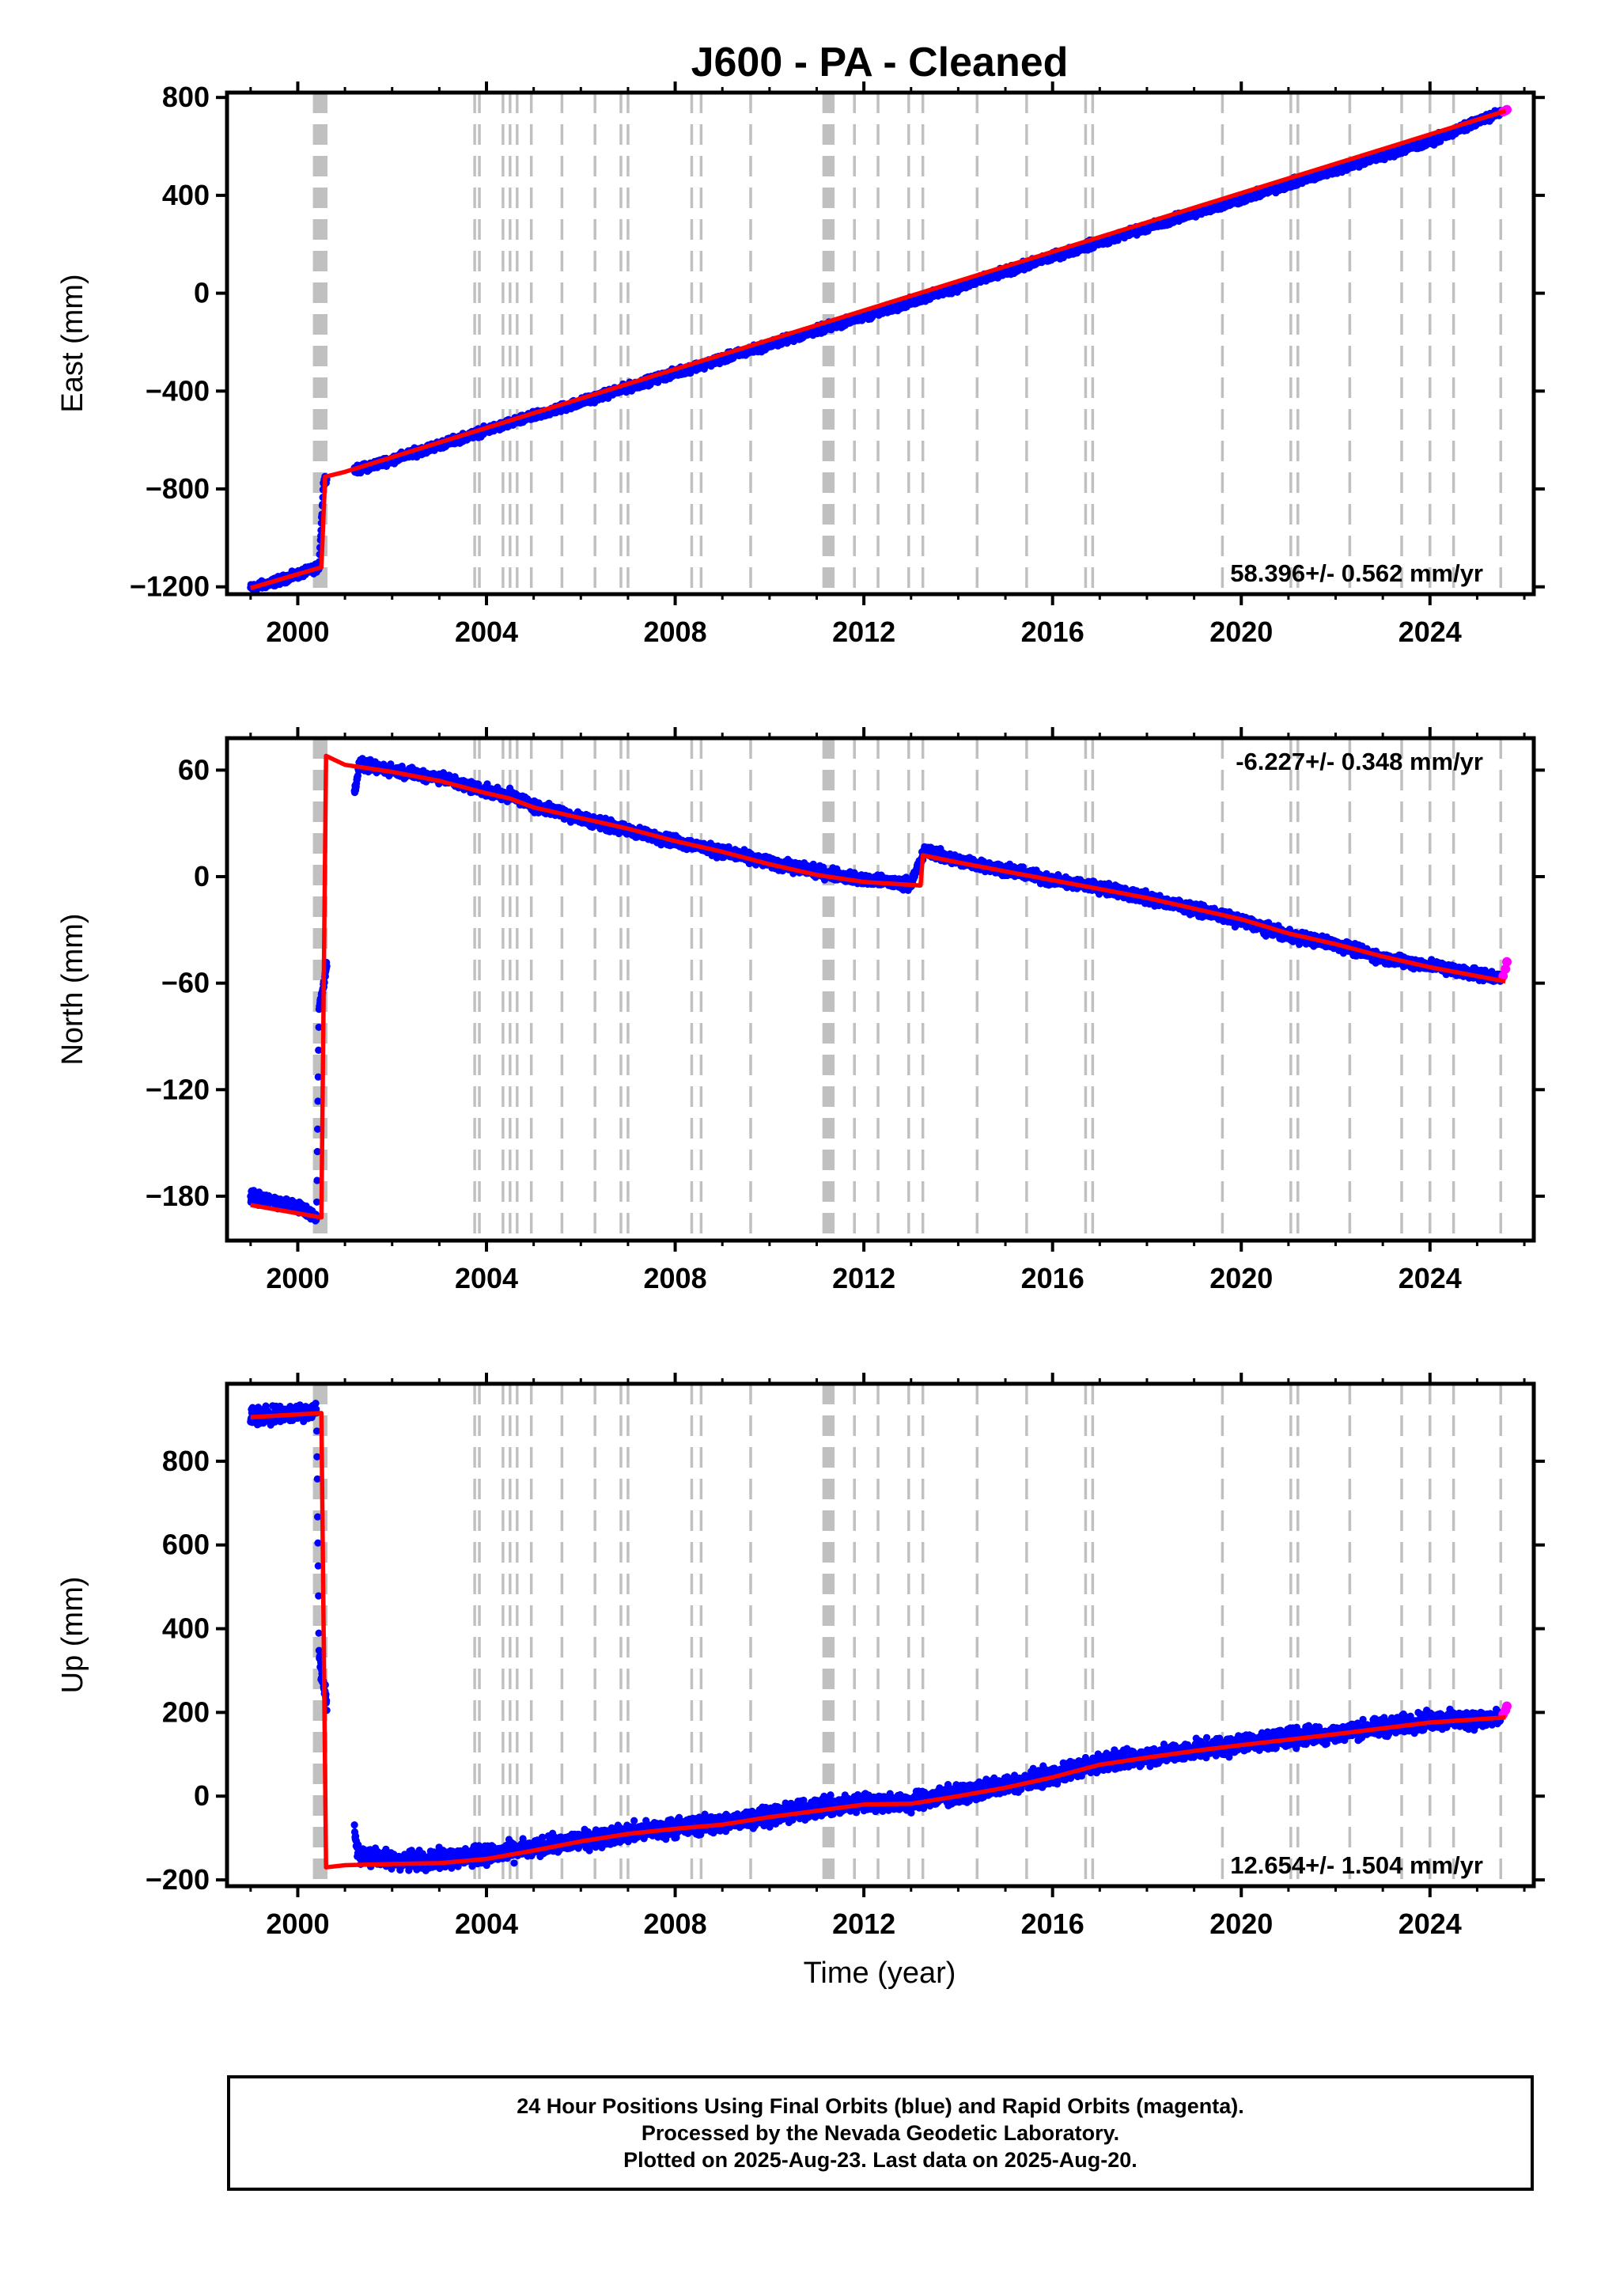 Image resolution: width=1601 pixels, height=2296 pixels. What do you see at coordinates (186, 195) in the screenshot?
I see `y-tick-label: 400` at bounding box center [186, 195].